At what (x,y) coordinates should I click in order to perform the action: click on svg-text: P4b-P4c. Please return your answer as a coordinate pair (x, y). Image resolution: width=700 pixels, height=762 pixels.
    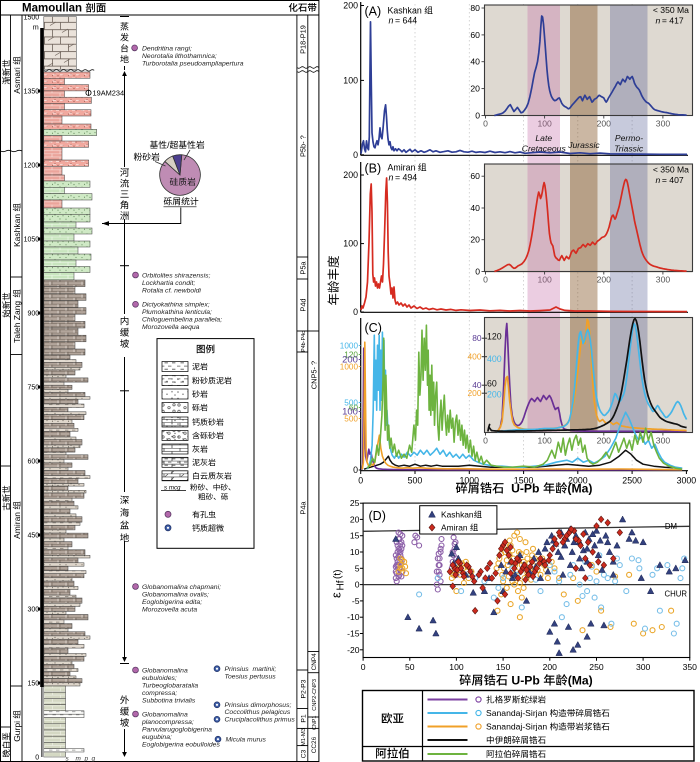
    Looking at the image, I should click on (304, 341).